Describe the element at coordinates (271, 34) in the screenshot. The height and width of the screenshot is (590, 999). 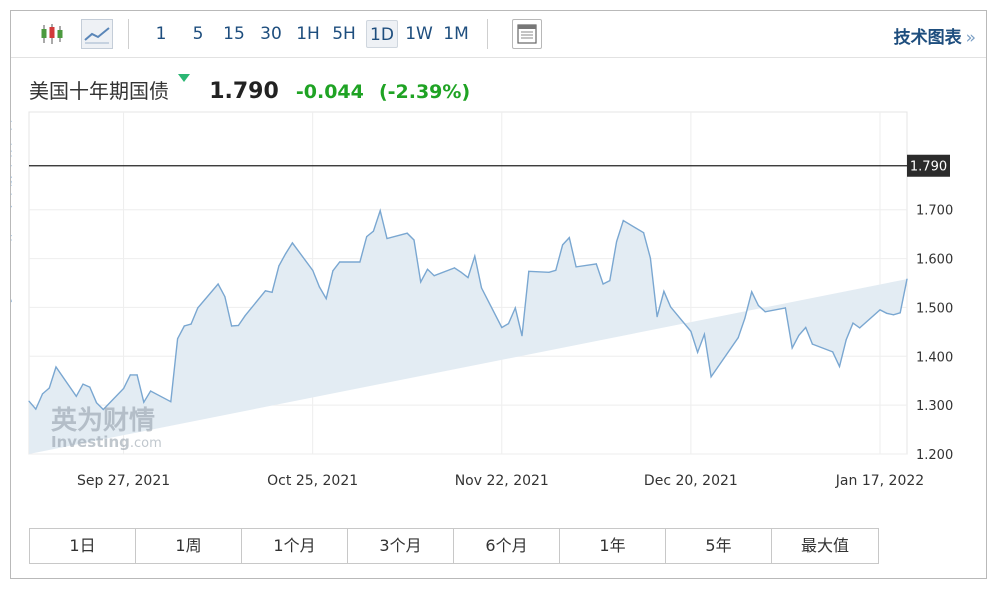
I see `interval-30: 30` at that location.